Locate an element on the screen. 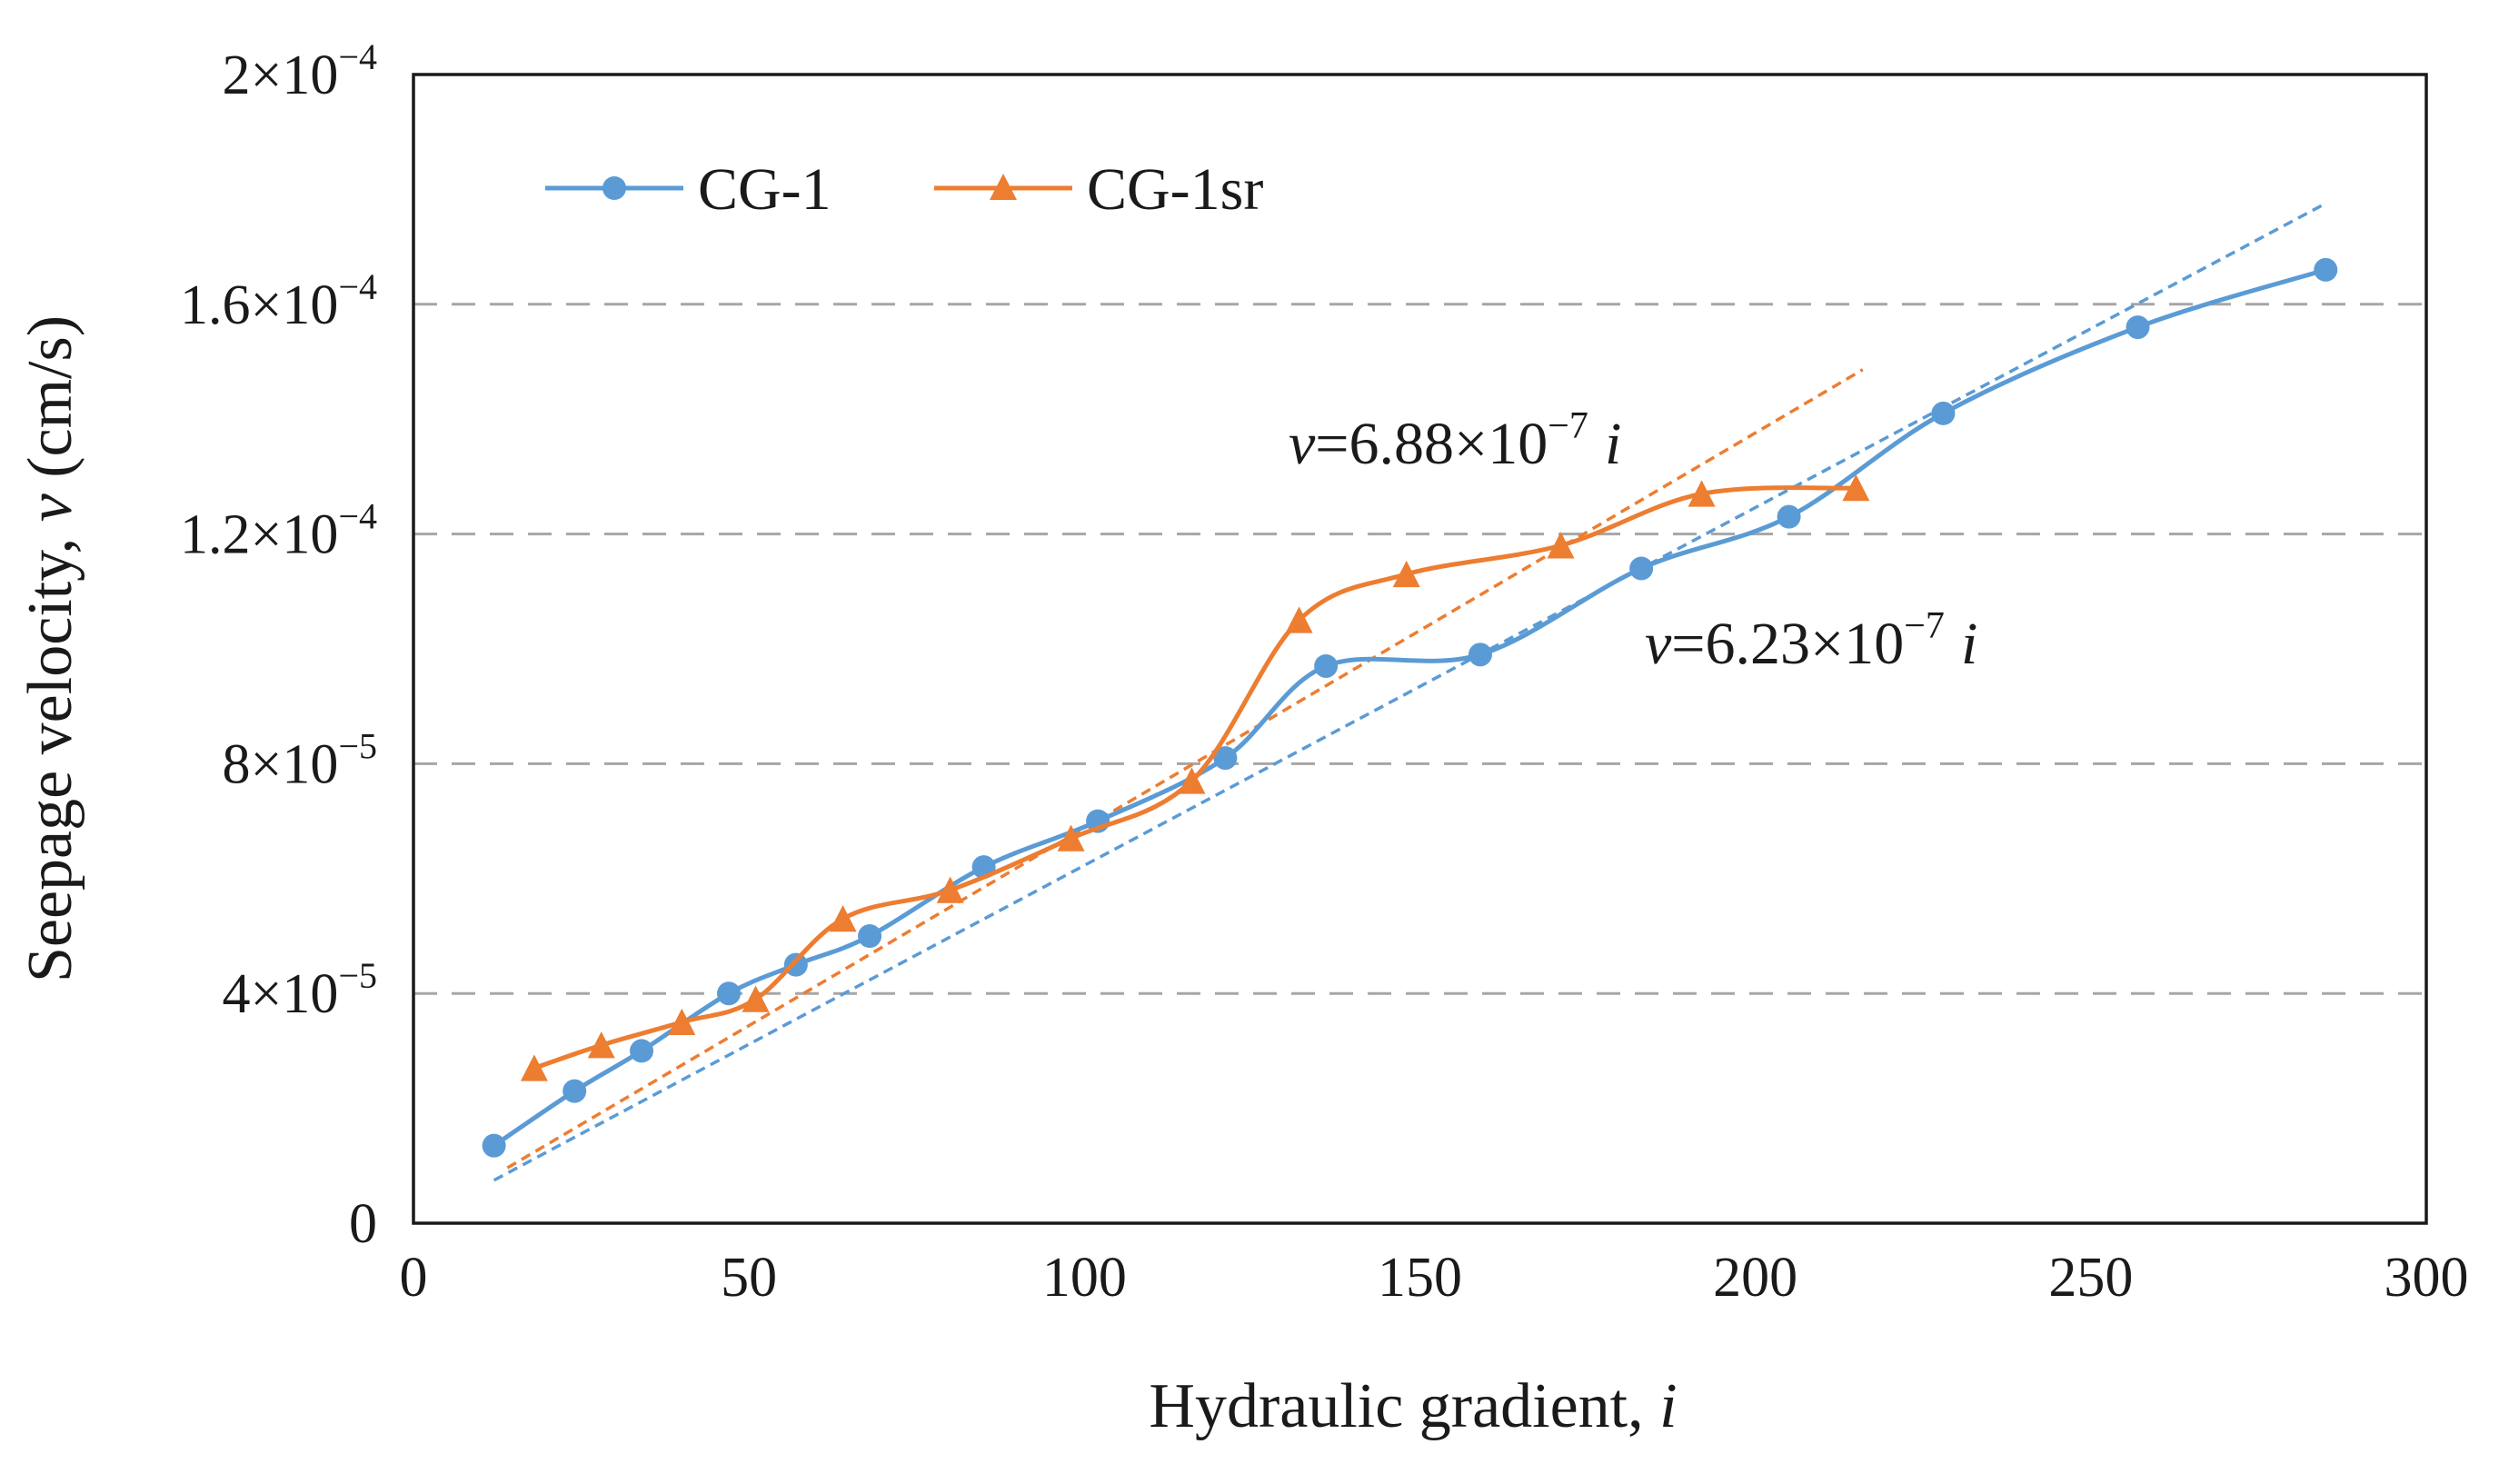 This screenshot has height=1484, width=2499. legend-label-cg-1: CG-1 is located at coordinates (764, 189).